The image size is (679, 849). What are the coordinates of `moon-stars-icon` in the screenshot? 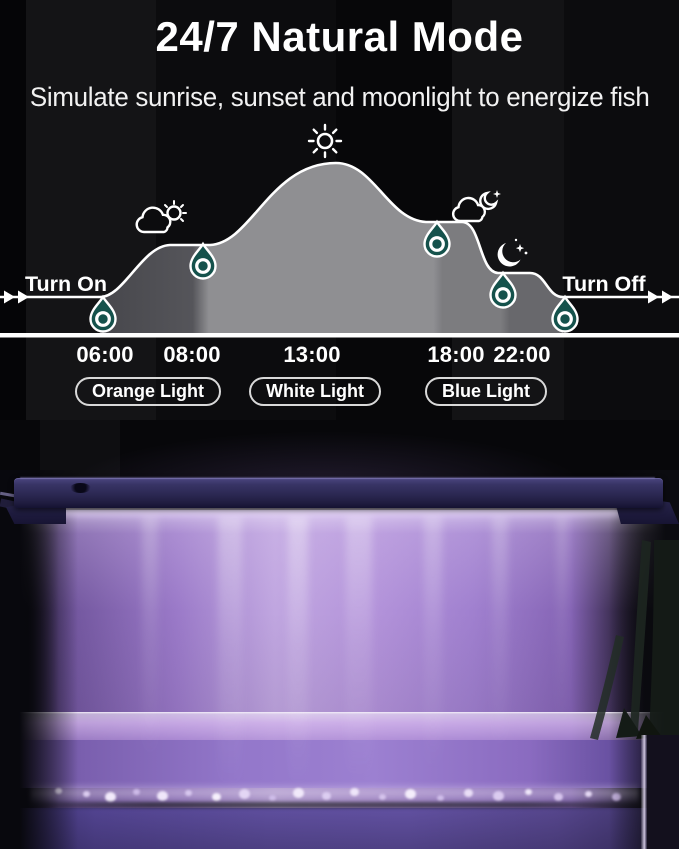 It's located at (512, 252).